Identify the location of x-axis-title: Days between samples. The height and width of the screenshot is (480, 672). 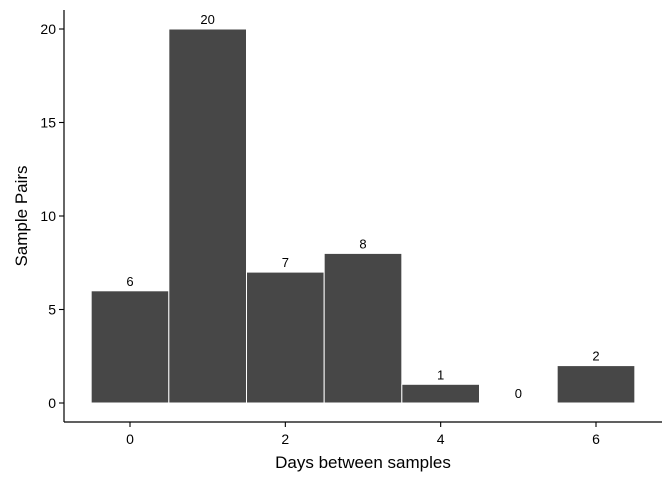
(363, 462).